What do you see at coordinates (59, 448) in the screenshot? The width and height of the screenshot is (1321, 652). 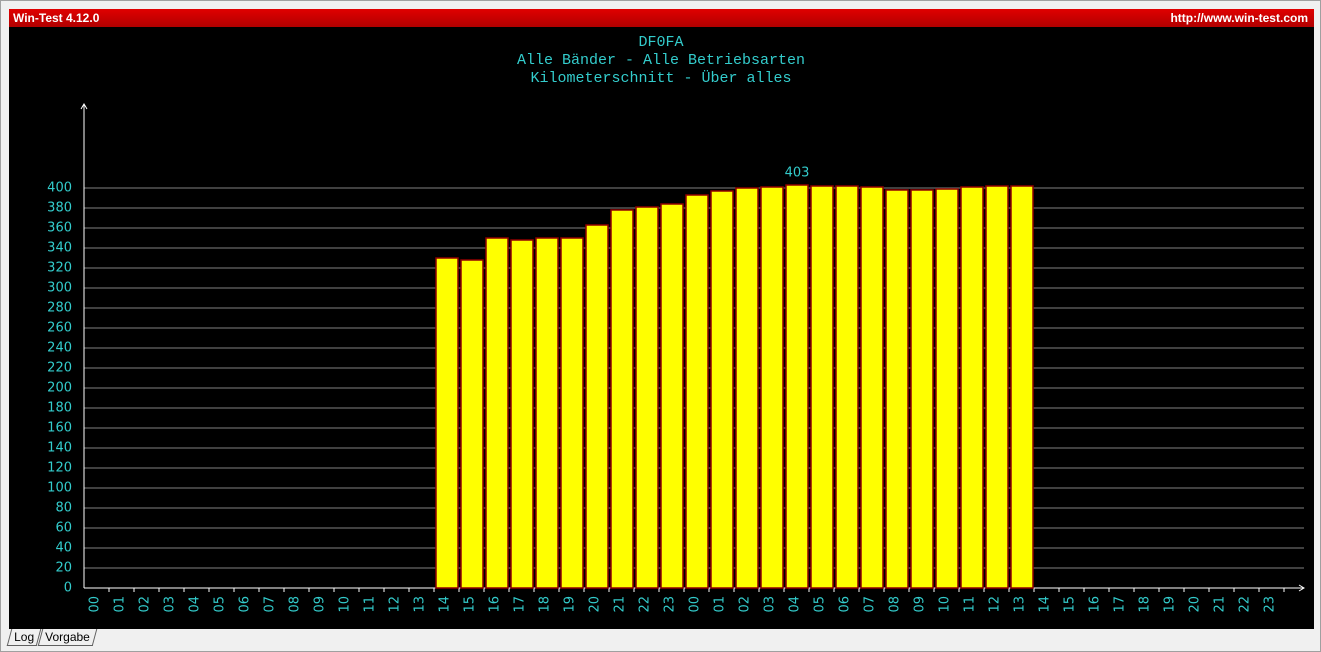 I see `y-tick-label: 140` at bounding box center [59, 448].